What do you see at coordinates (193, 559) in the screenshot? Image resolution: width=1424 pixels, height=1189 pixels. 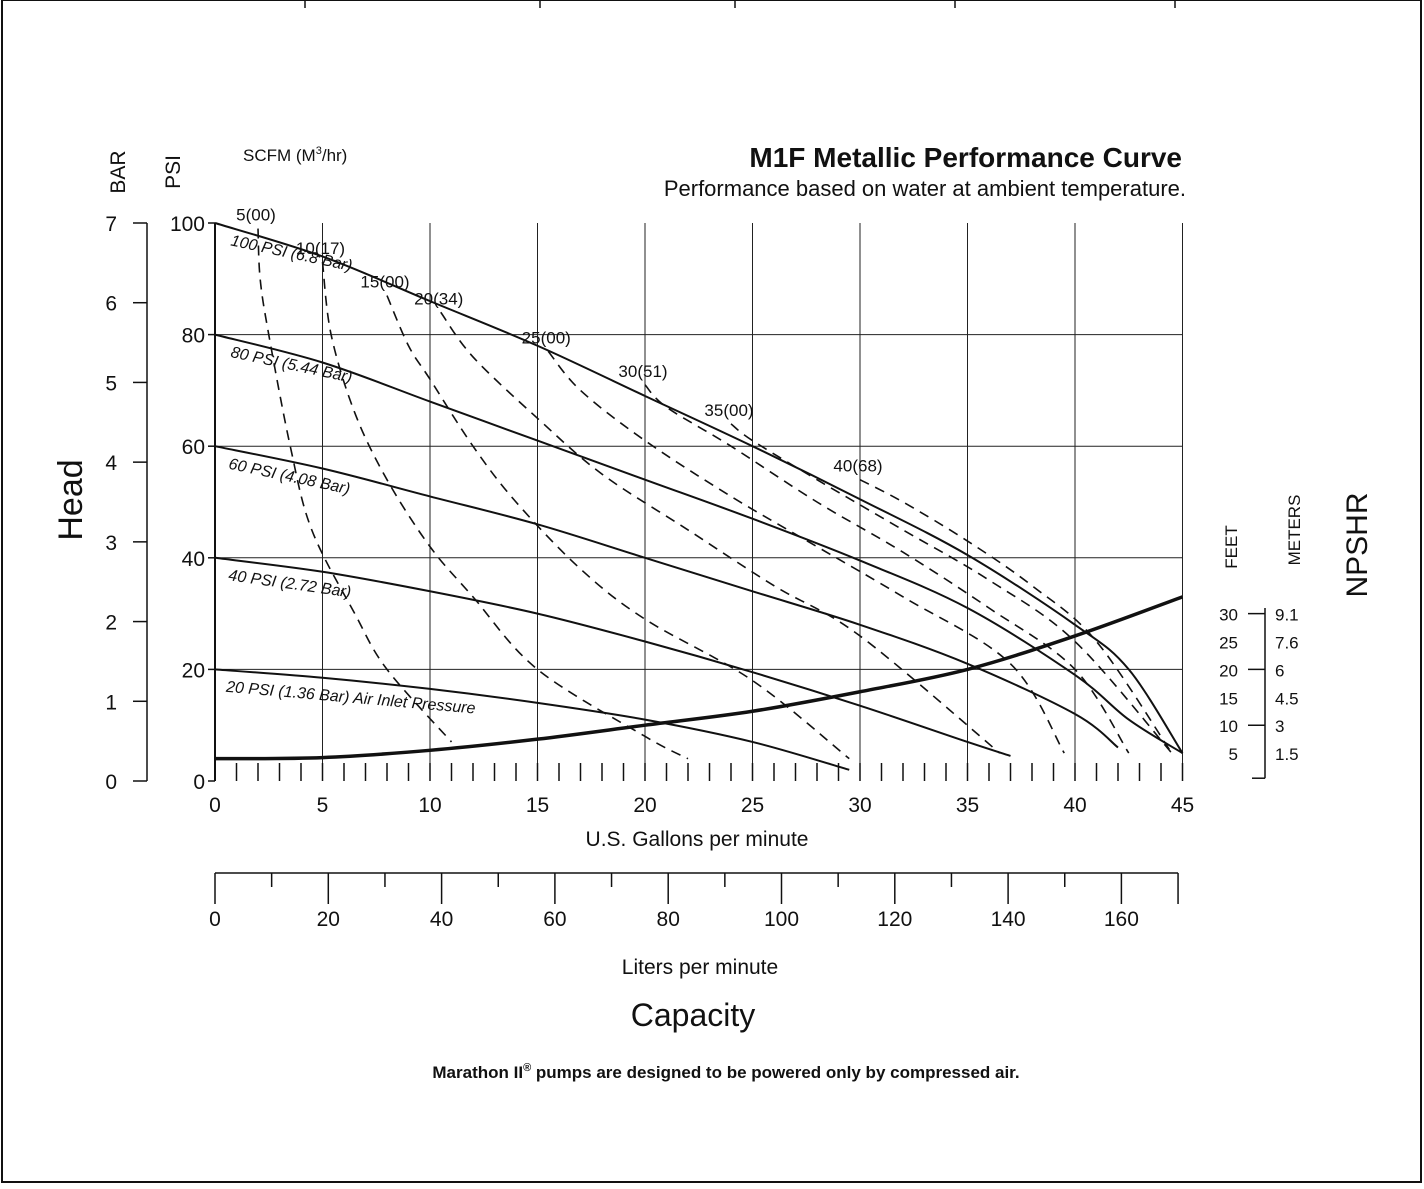 I see `psi-tick-label: 40` at bounding box center [193, 559].